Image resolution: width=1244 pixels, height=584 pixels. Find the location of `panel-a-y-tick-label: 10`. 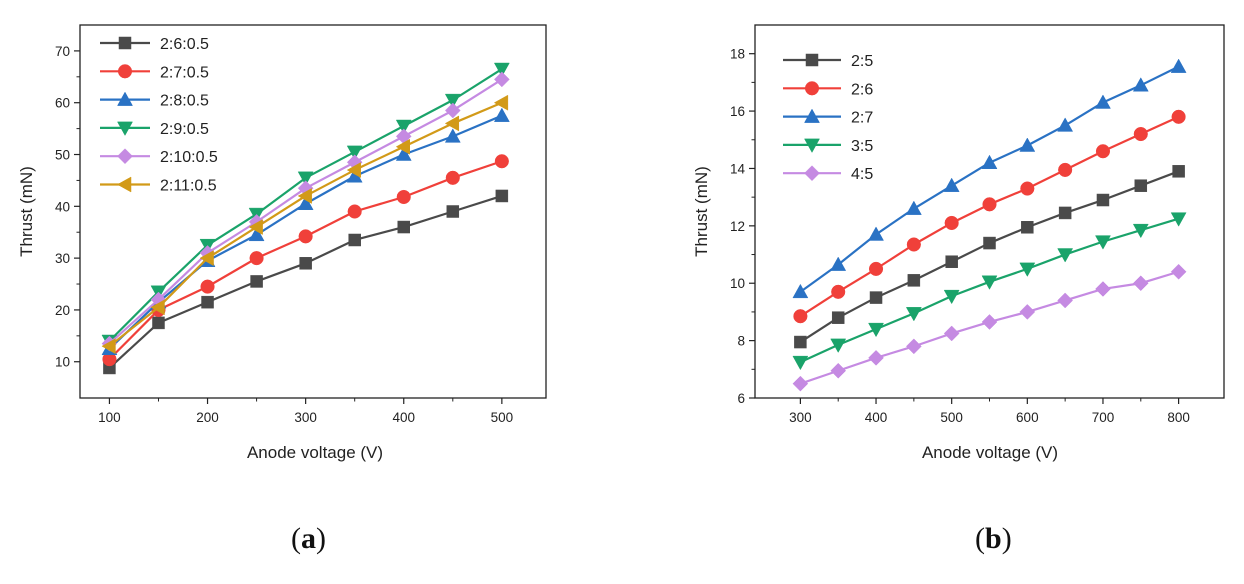

panel-a-y-tick-label: 10 is located at coordinates (62, 362).